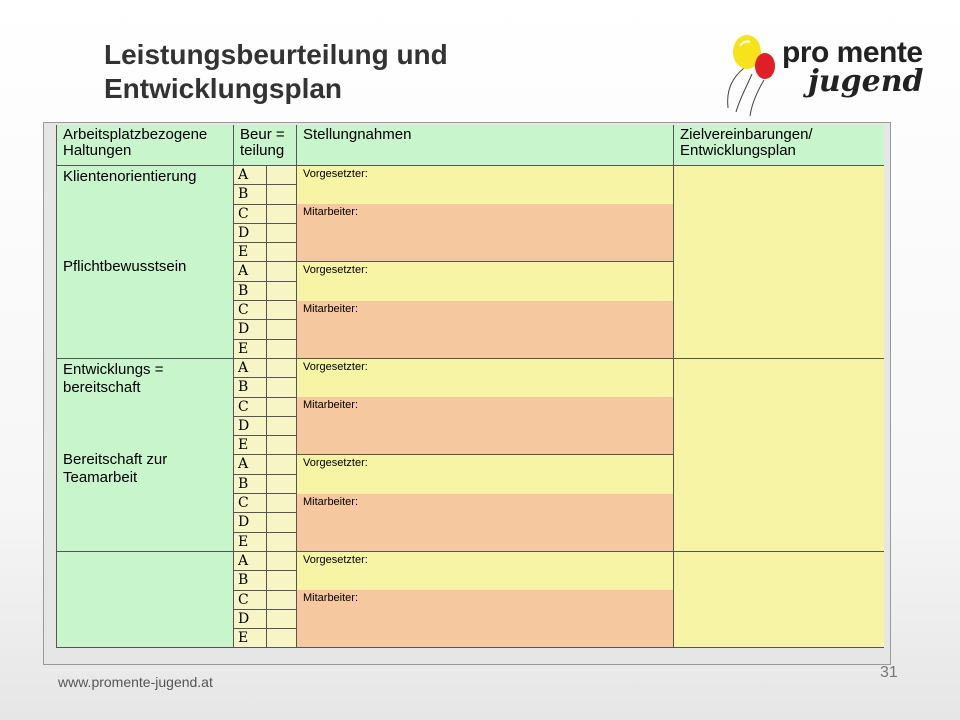  Describe the element at coordinates (145, 145) in the screenshot. I see `header-attitudes: Arbeitsplatzbezogene Haltungen` at that location.